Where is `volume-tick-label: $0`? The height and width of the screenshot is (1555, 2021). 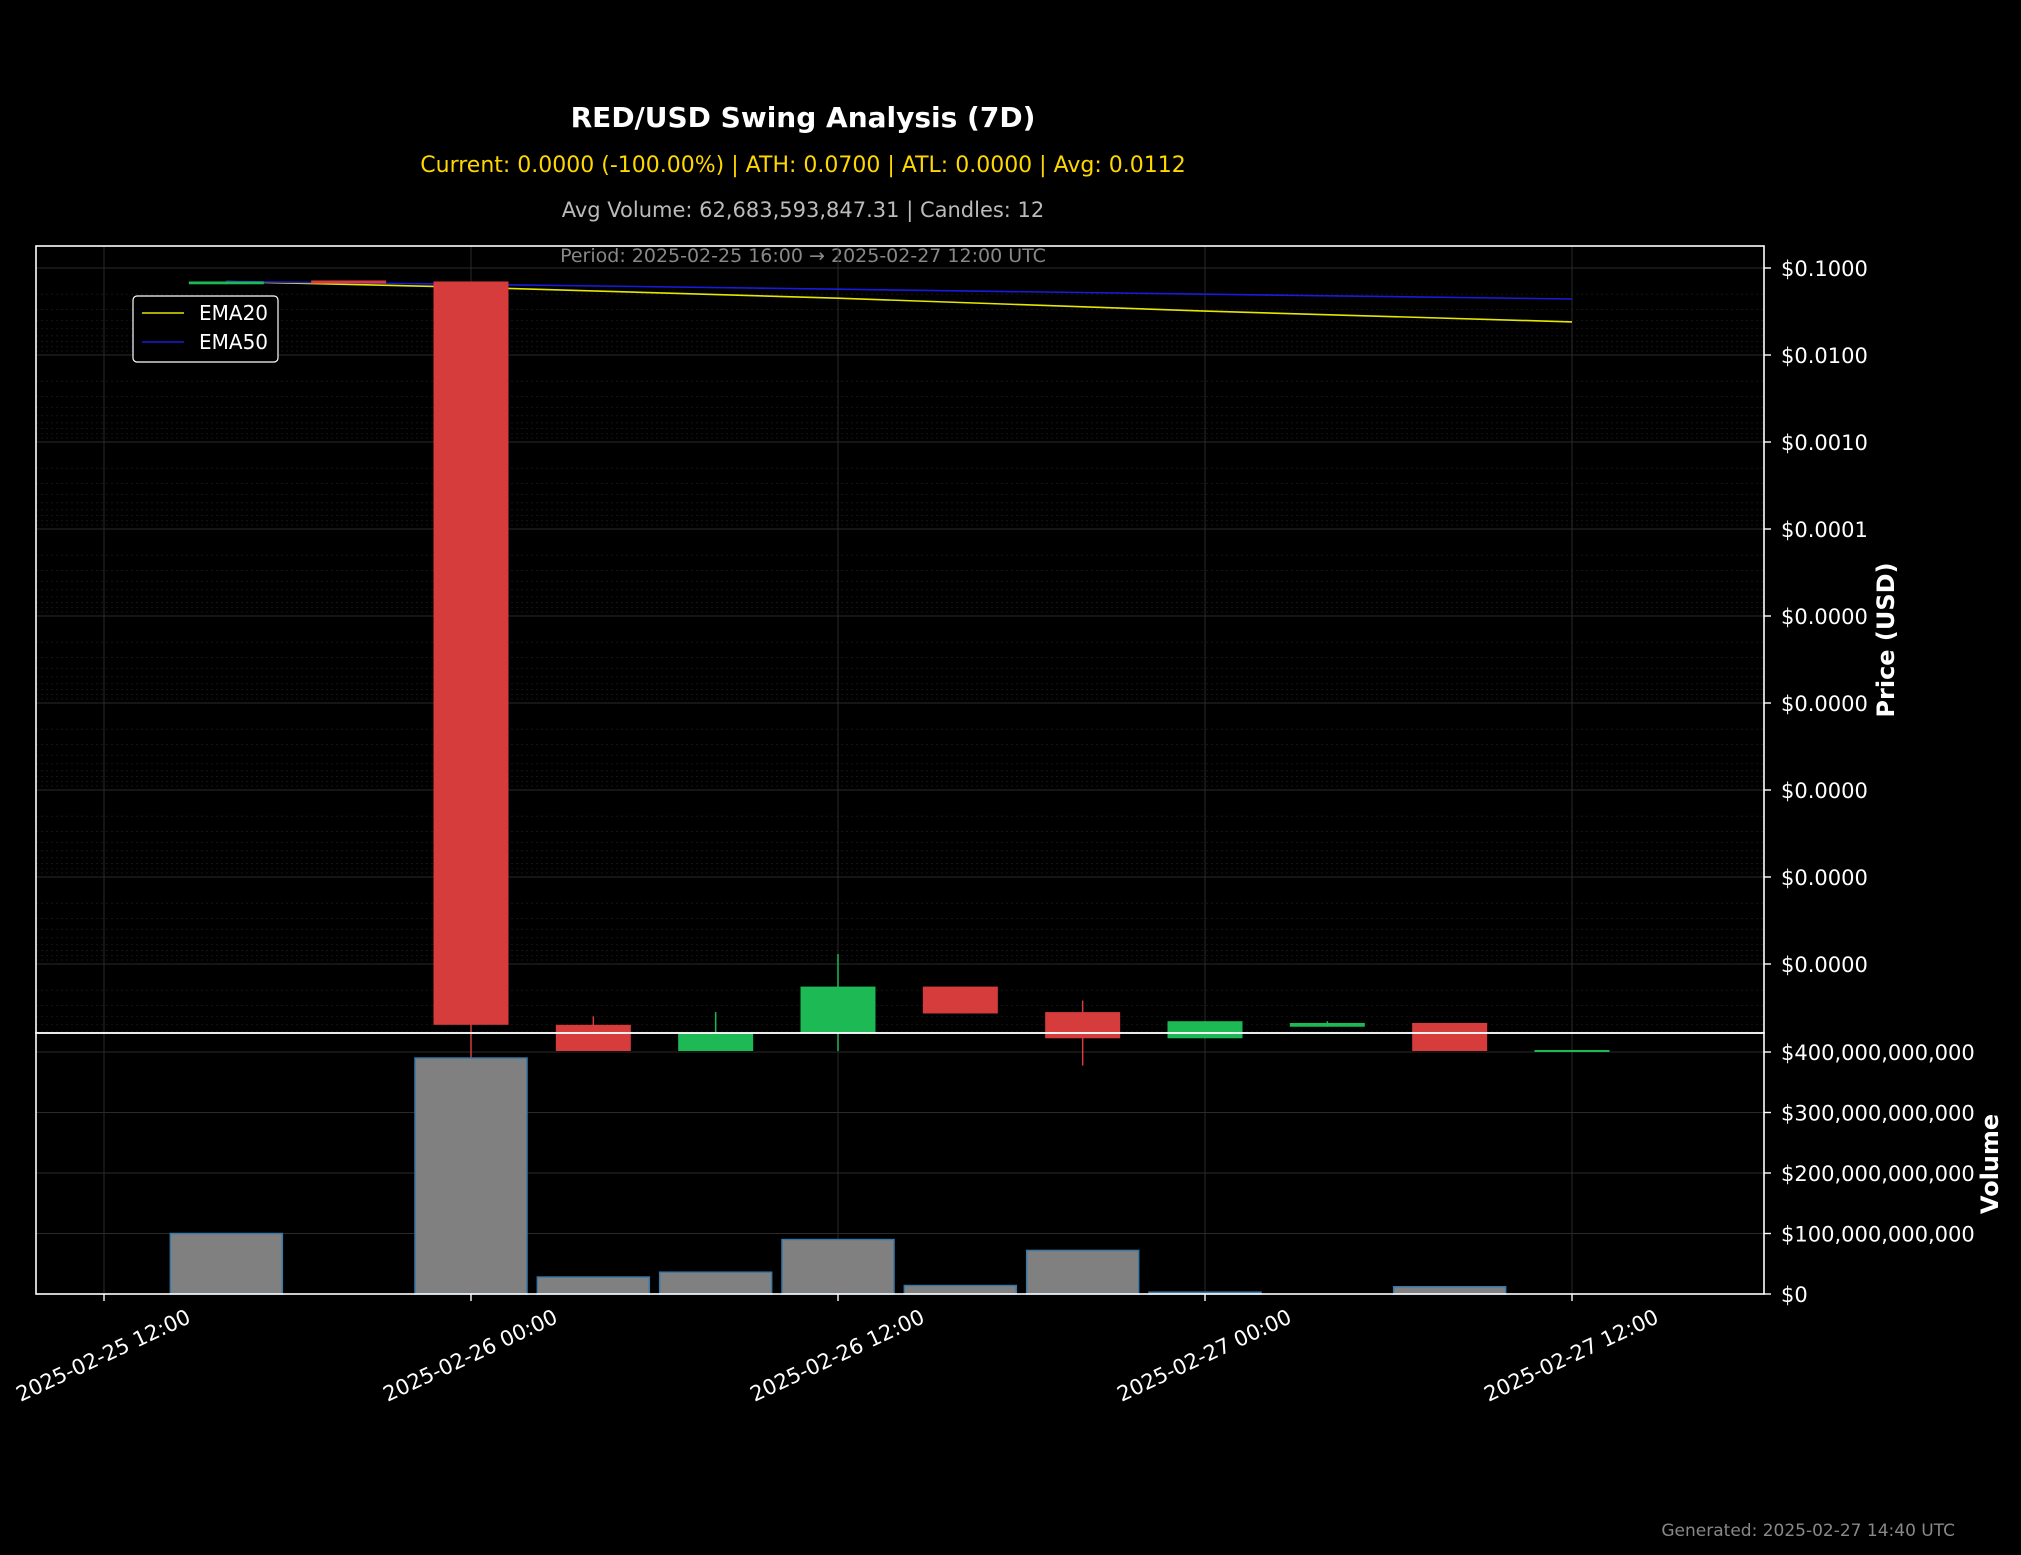
volume-tick-label: $0 is located at coordinates (1794, 1295).